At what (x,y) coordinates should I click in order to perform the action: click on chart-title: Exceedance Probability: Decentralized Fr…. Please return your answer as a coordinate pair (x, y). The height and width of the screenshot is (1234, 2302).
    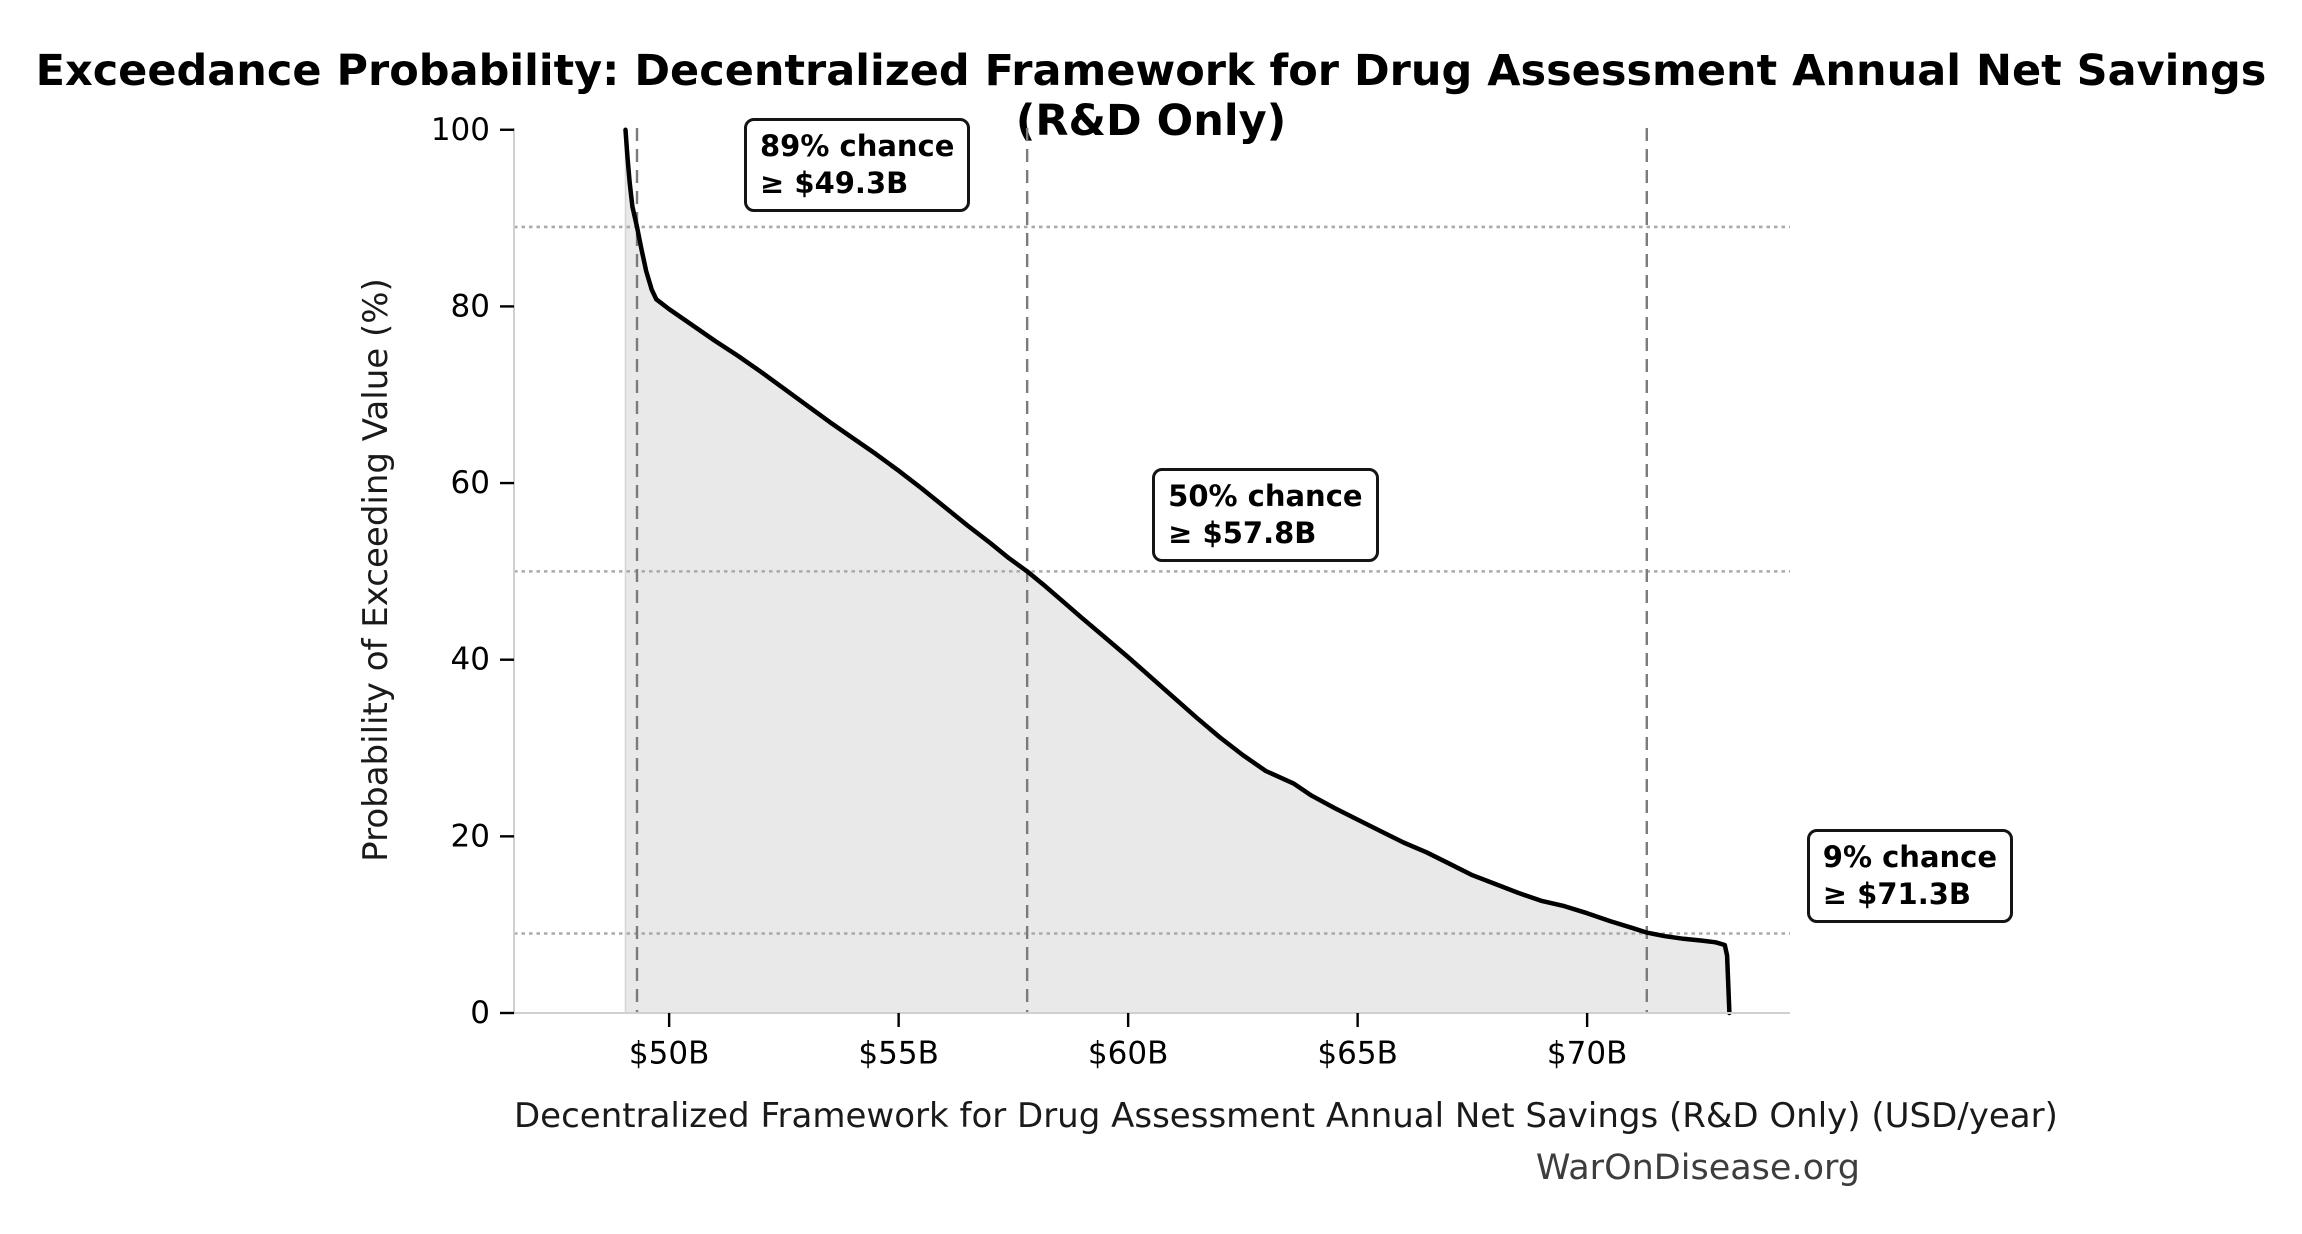
    Looking at the image, I should click on (1151, 96).